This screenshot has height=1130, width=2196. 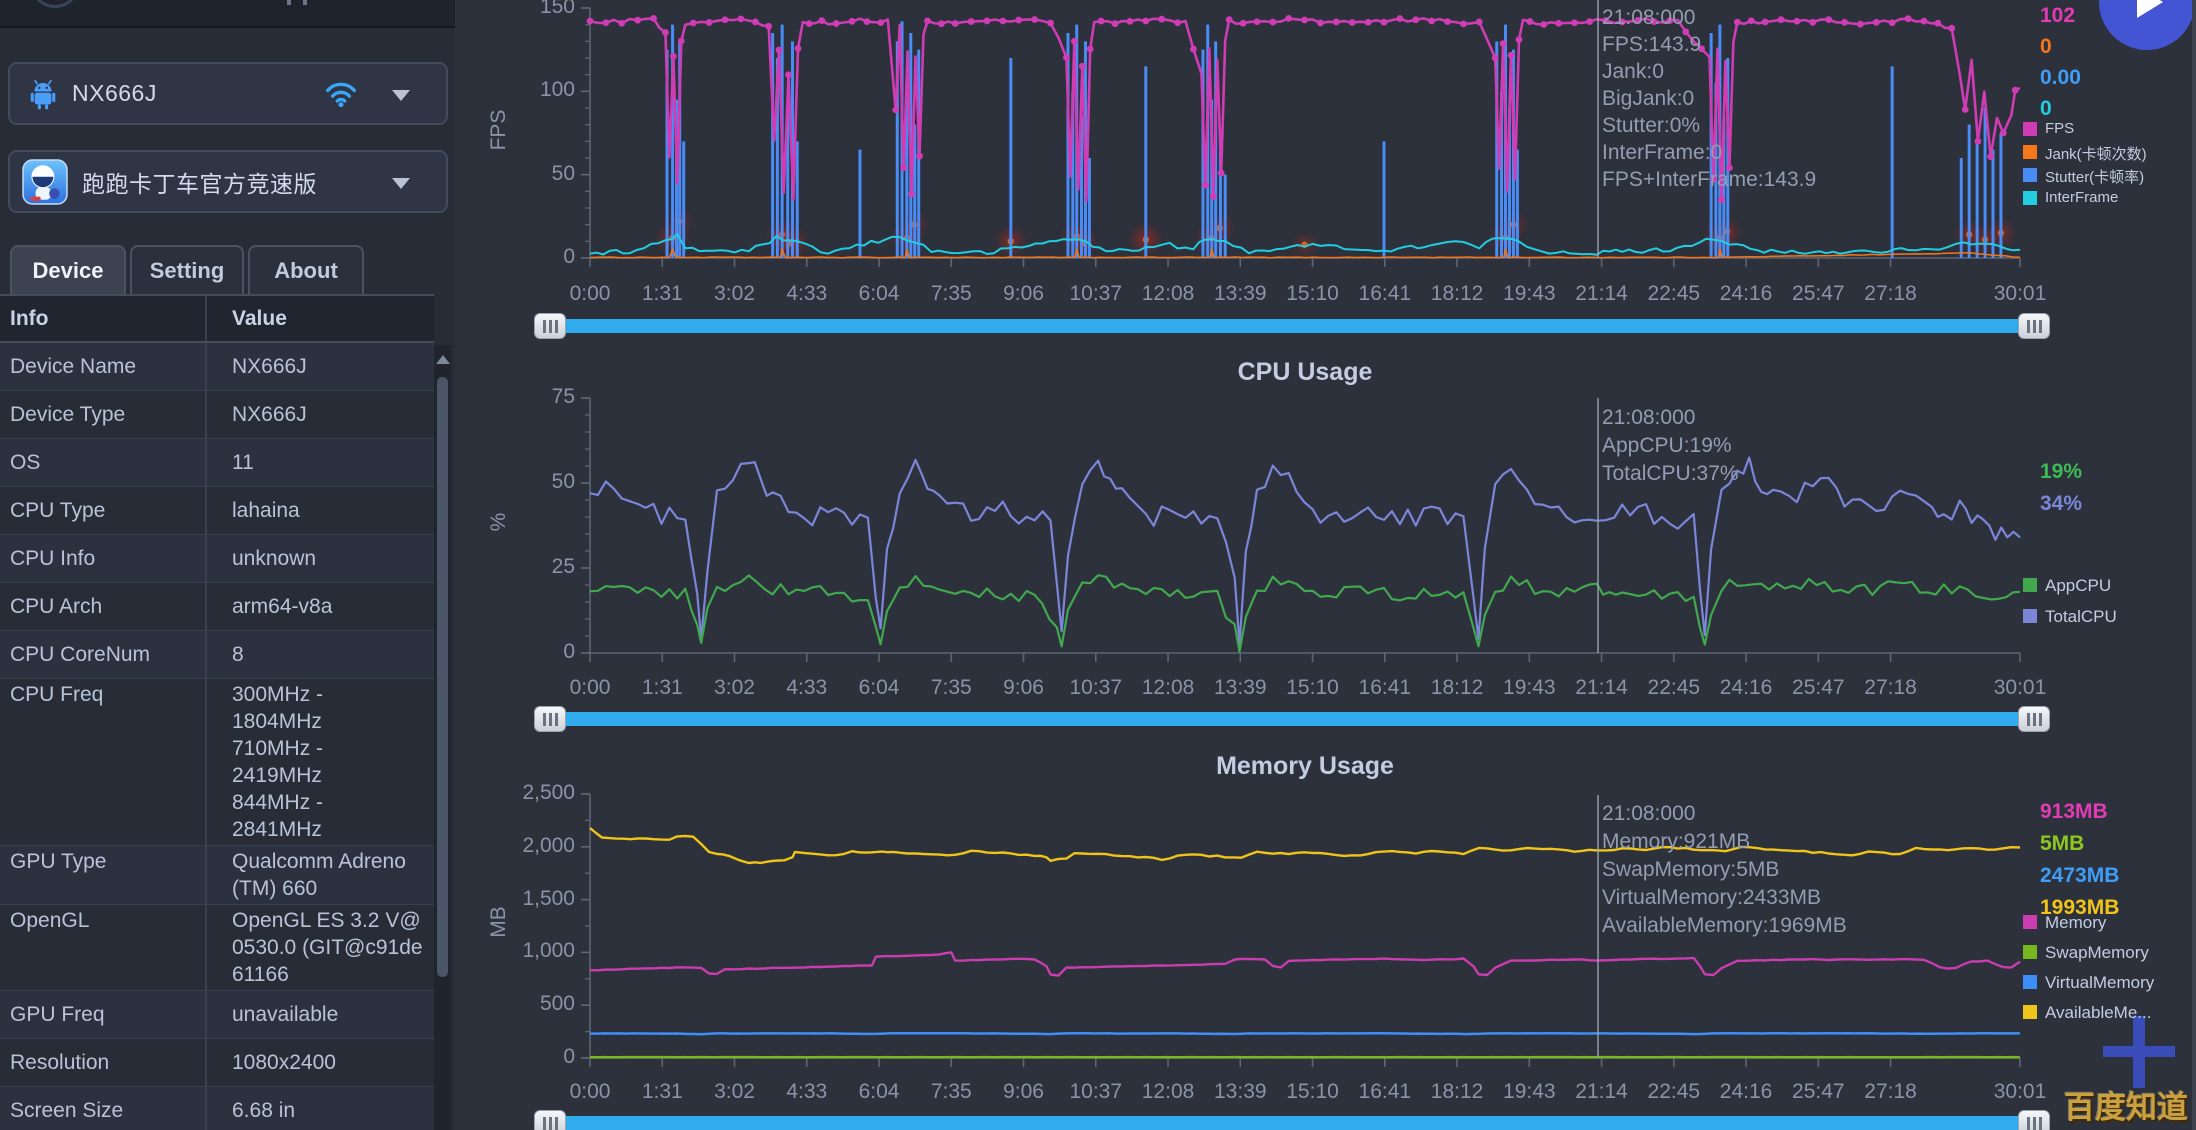 I want to click on app-name-label: 跑跑卡丁车官方竞速版, so click(x=199, y=183).